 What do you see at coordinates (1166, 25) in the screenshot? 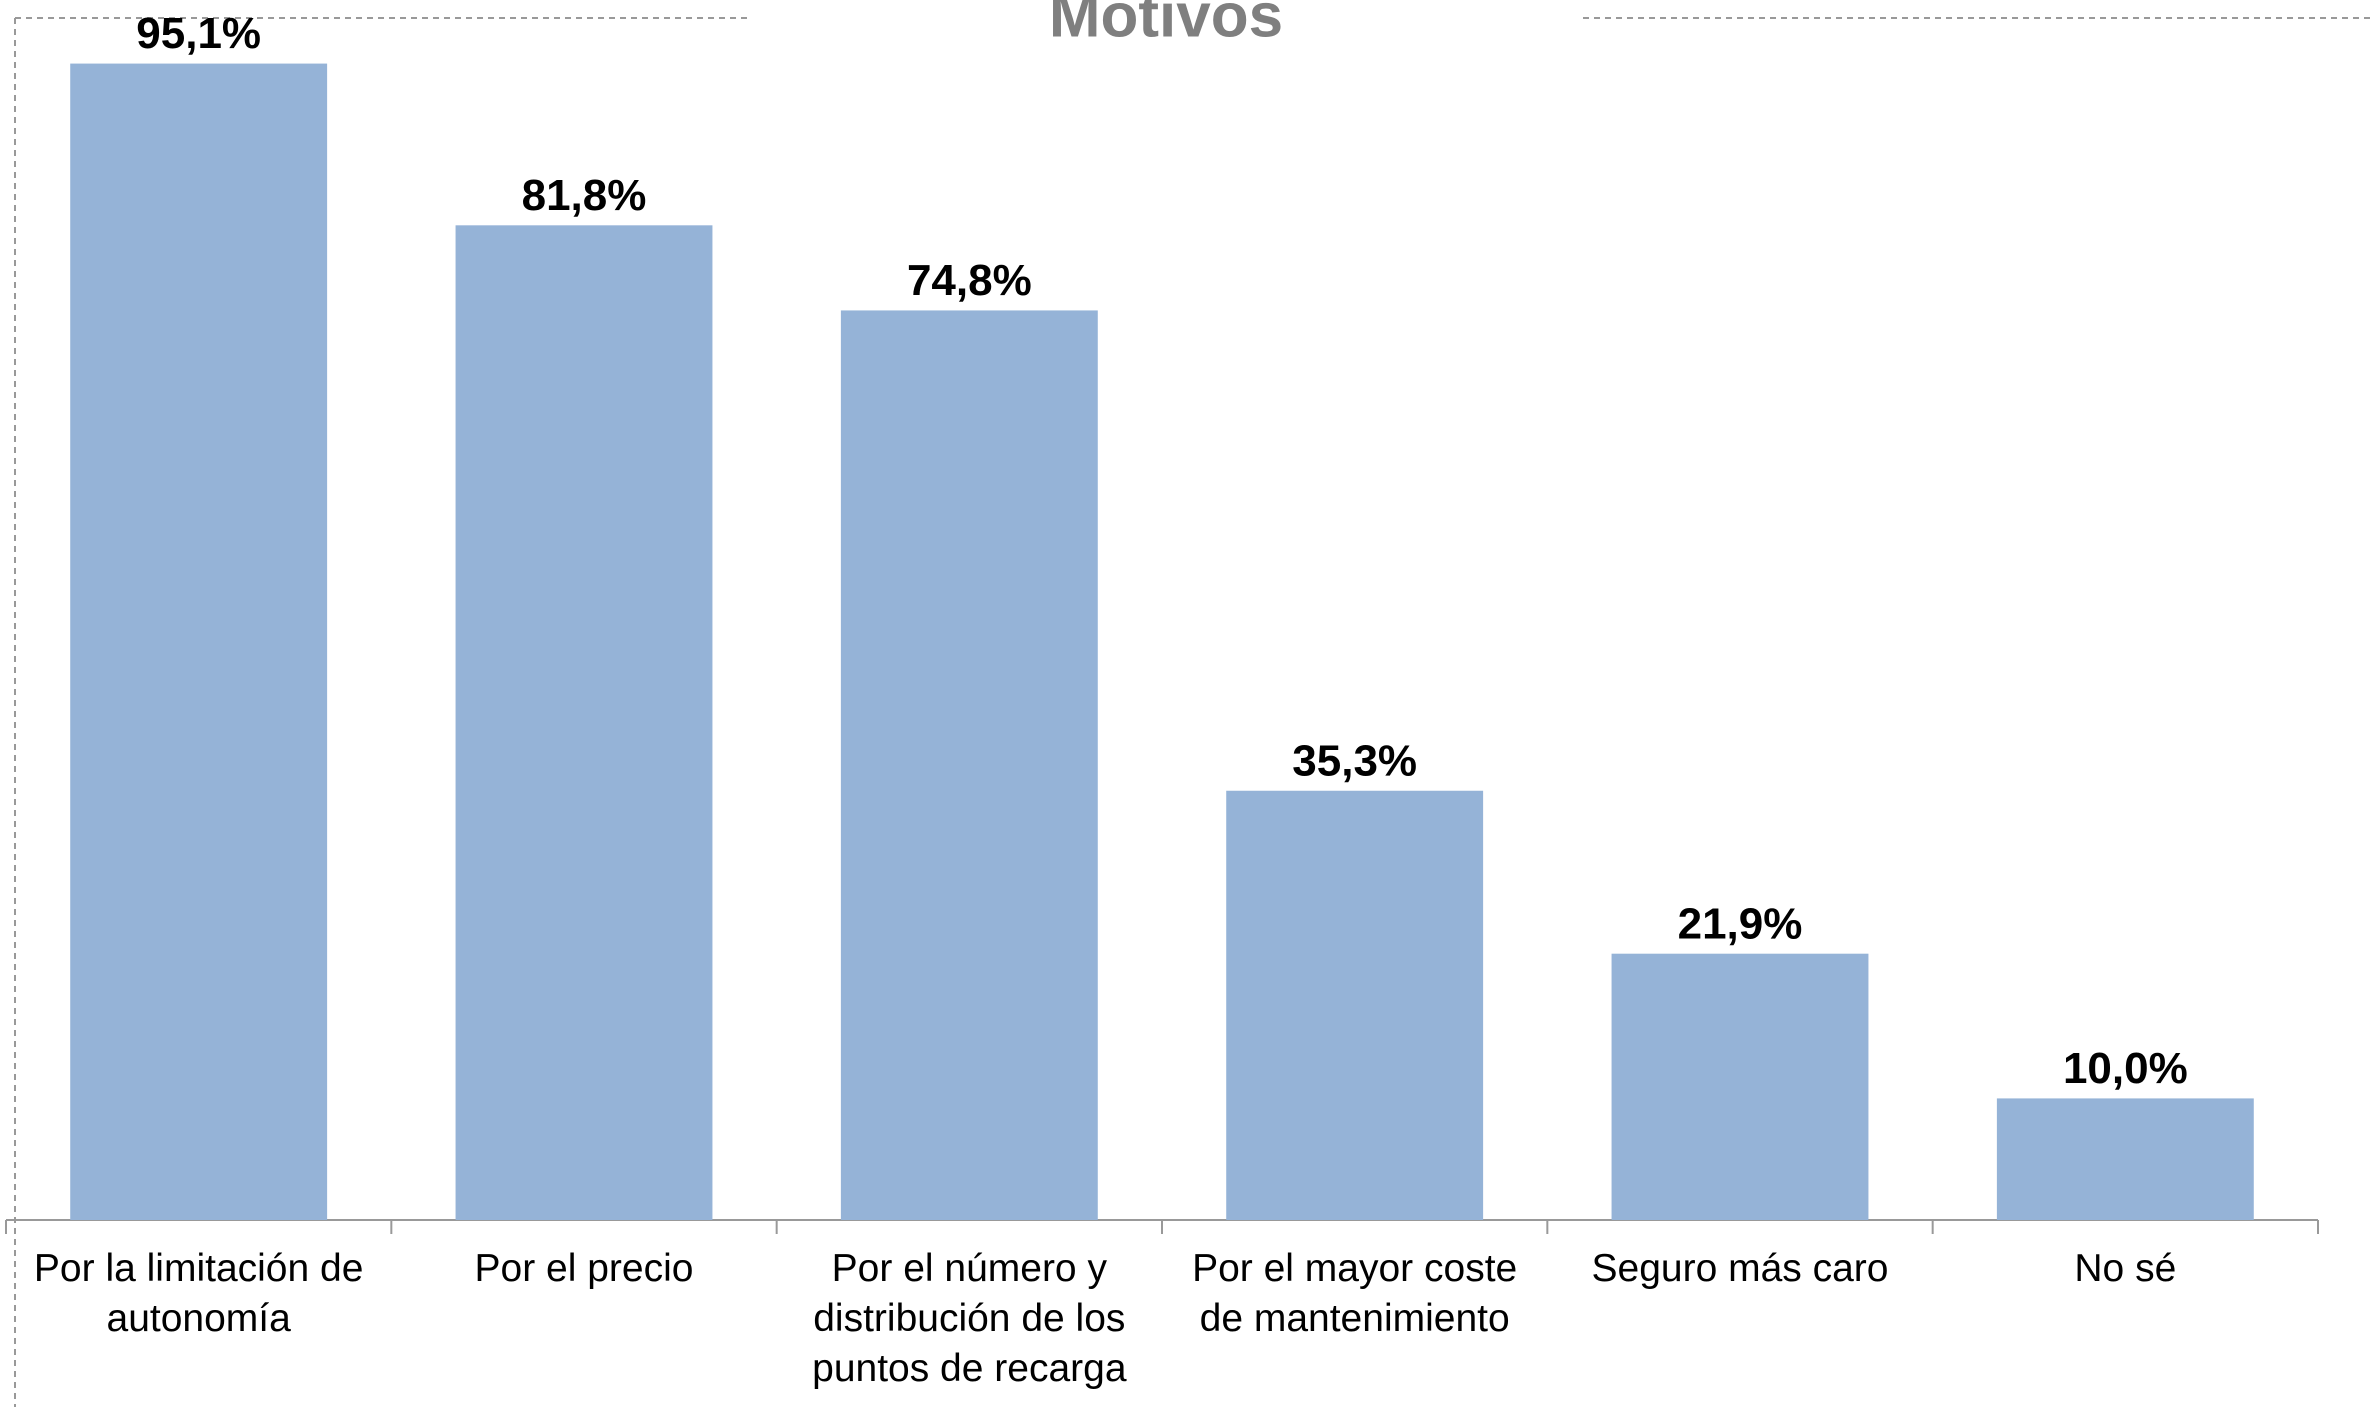
I see `chart-title: Motivos` at bounding box center [1166, 25].